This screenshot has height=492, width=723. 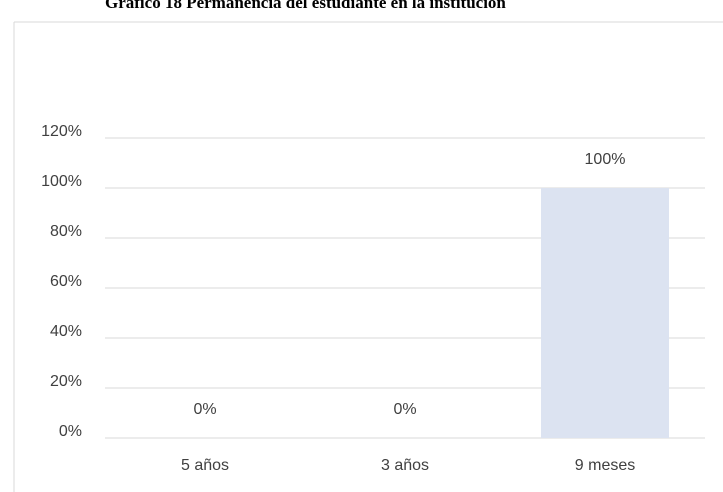 I want to click on y-tick-label: 100%, so click(x=61, y=181).